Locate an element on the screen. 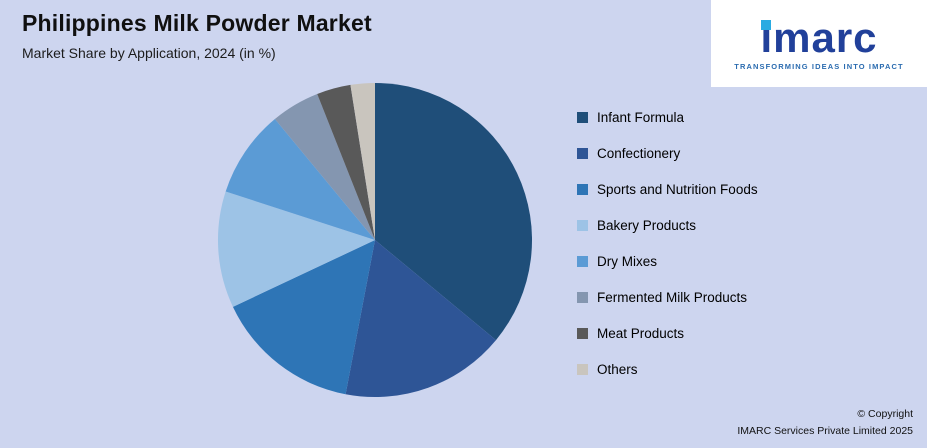 The width and height of the screenshot is (927, 448). legend-item: Others is located at coordinates (667, 369).